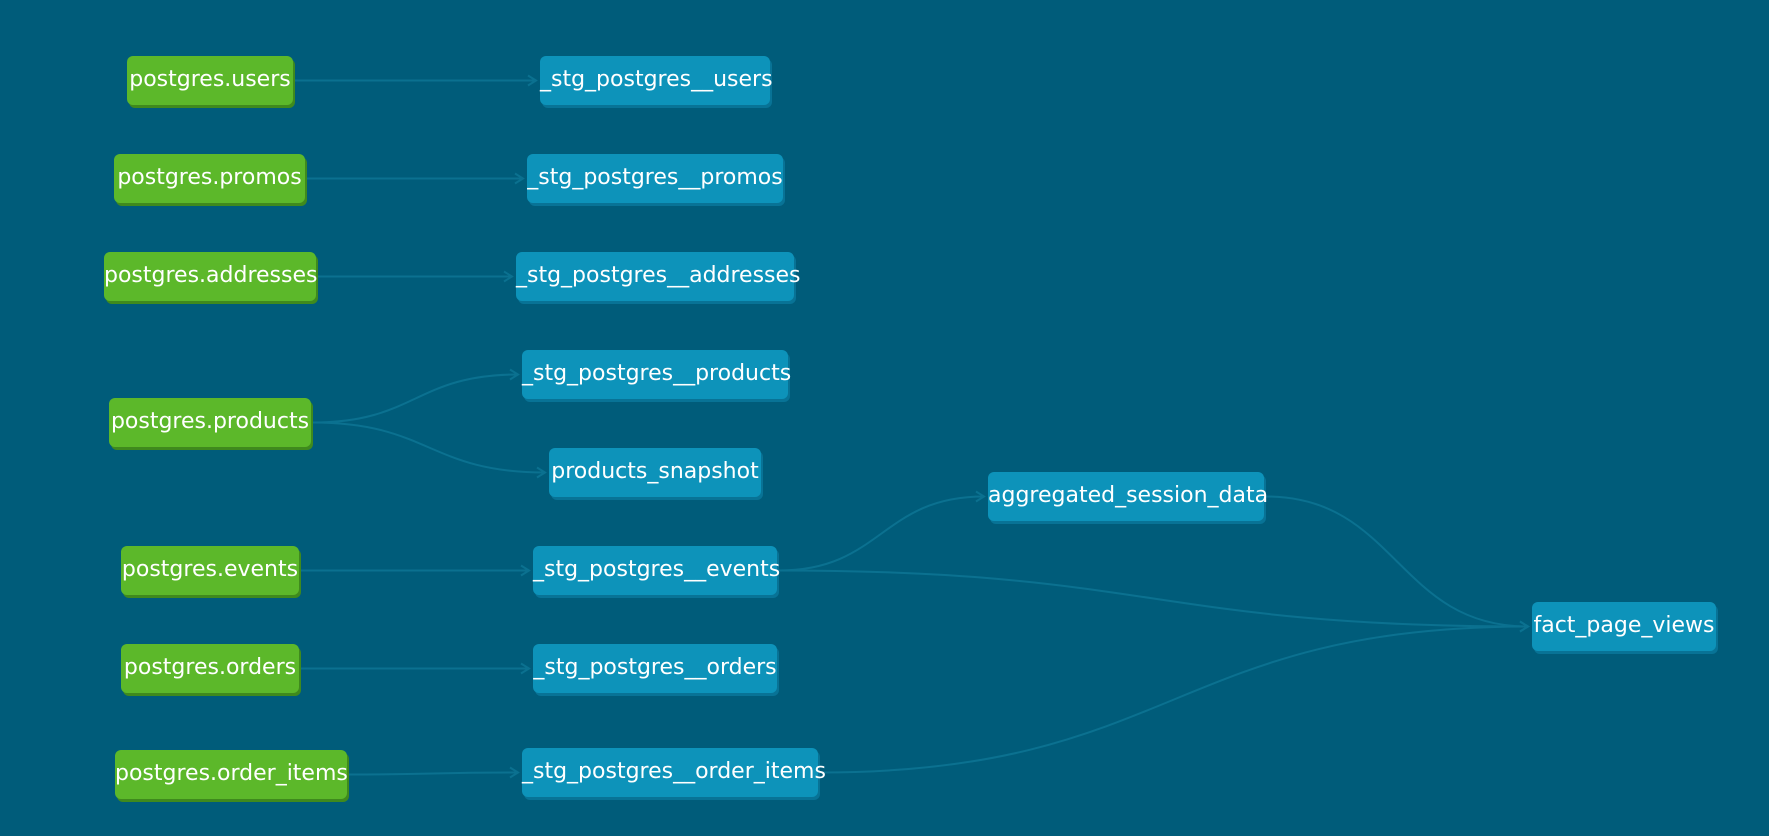 The height and width of the screenshot is (836, 1769). What do you see at coordinates (656, 570) in the screenshot?
I see `node-stg-postgres-events: _stg_postgres__events` at bounding box center [656, 570].